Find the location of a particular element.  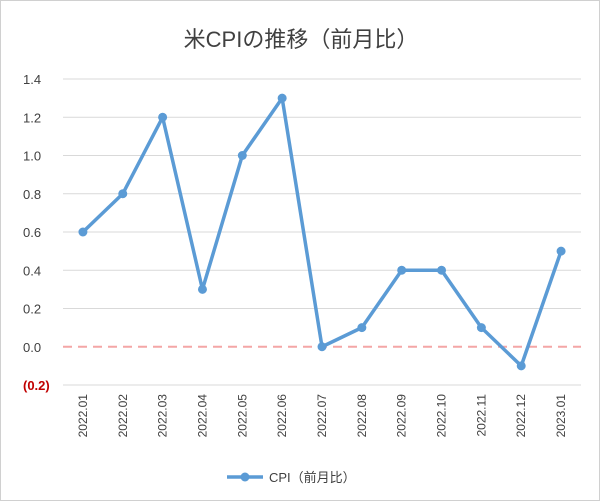

y-tick-label: 0.6 is located at coordinates (32, 232).